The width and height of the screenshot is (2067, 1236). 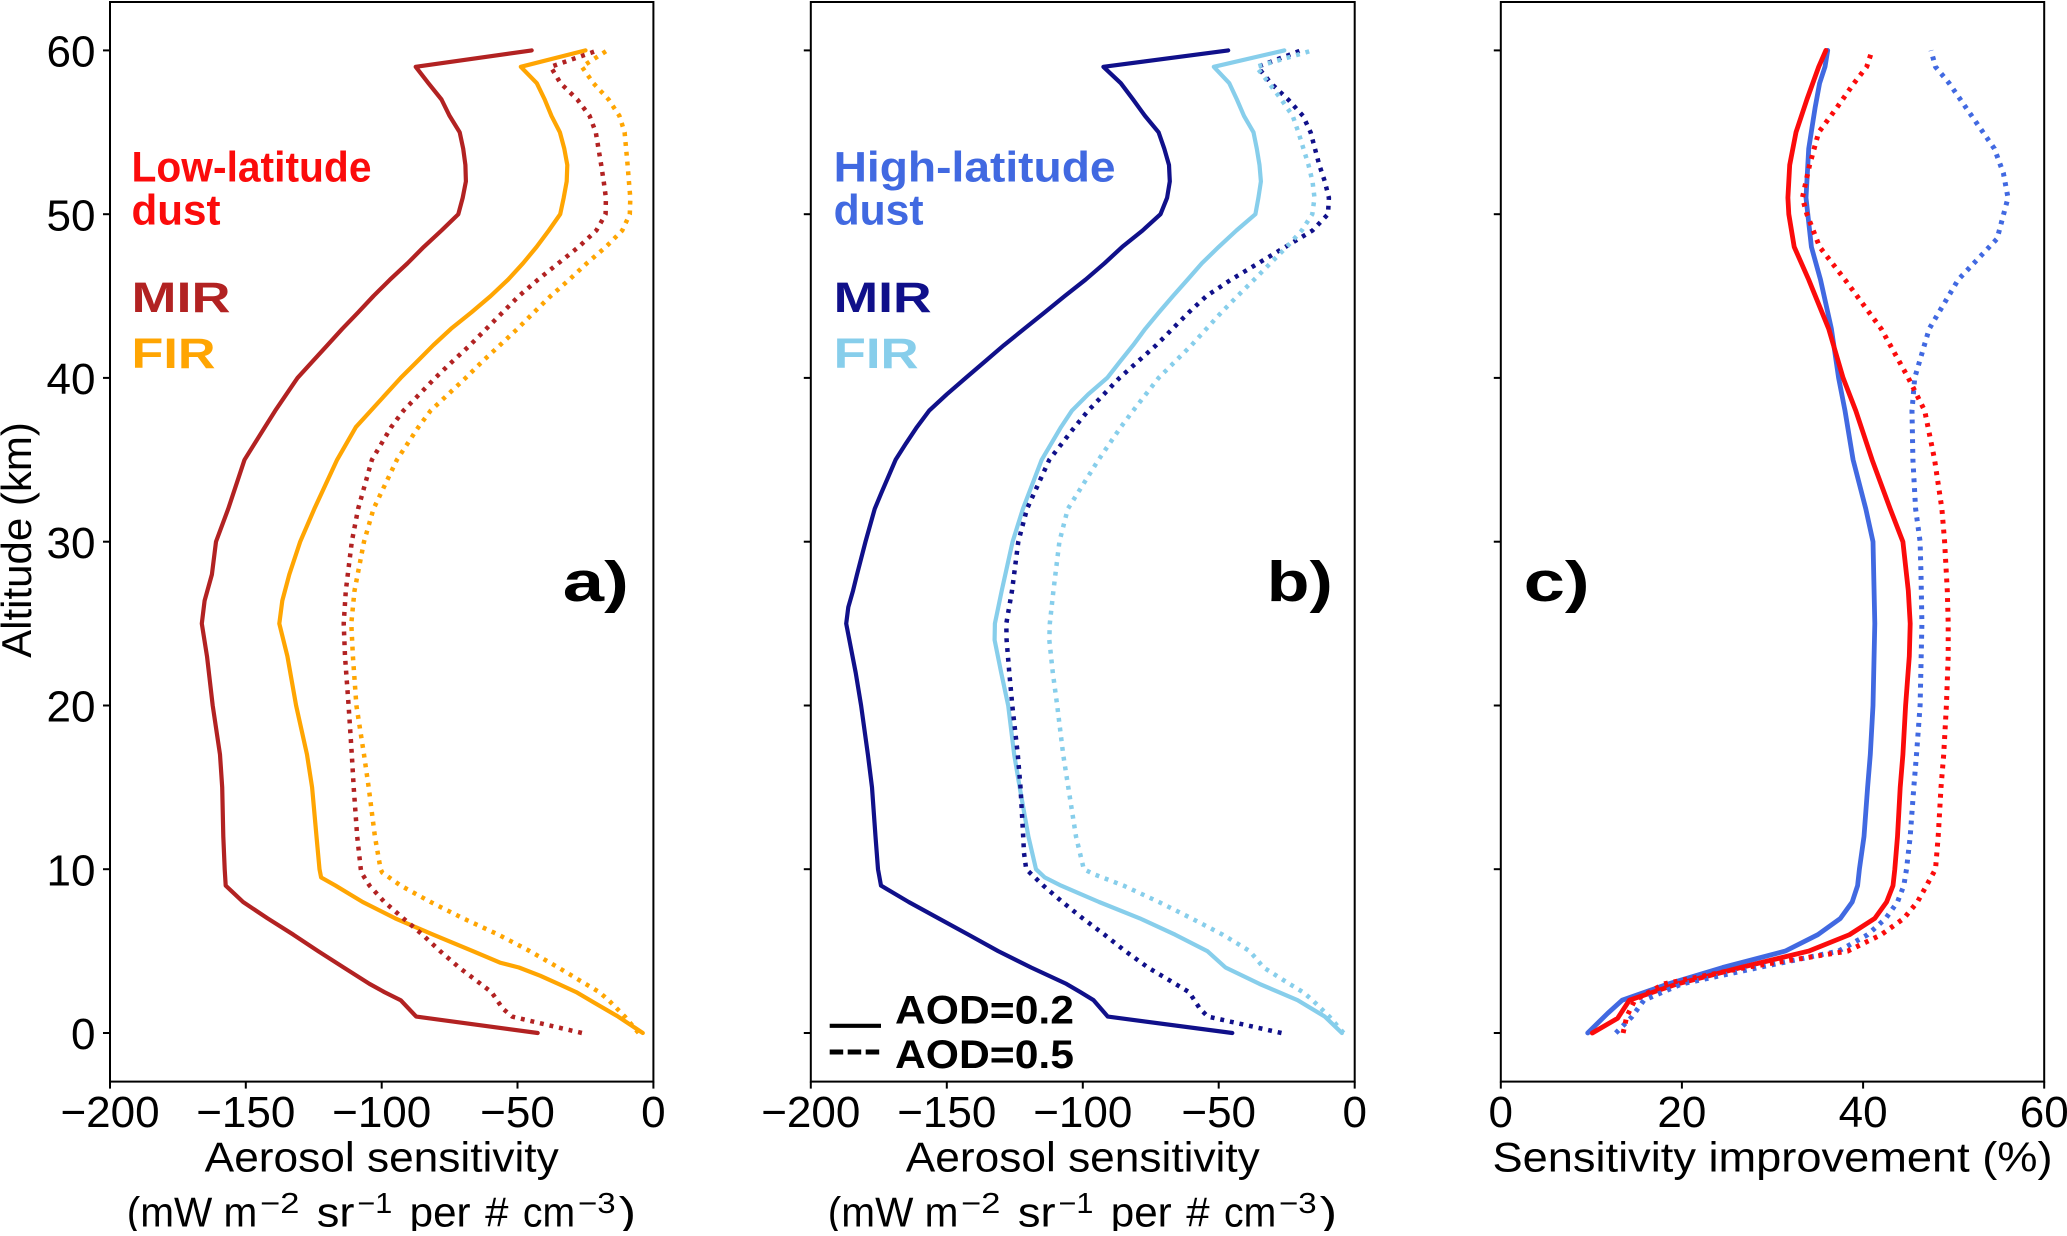 What do you see at coordinates (984, 1011) in the screenshot?
I see `svg-text: AOD=0.2` at bounding box center [984, 1011].